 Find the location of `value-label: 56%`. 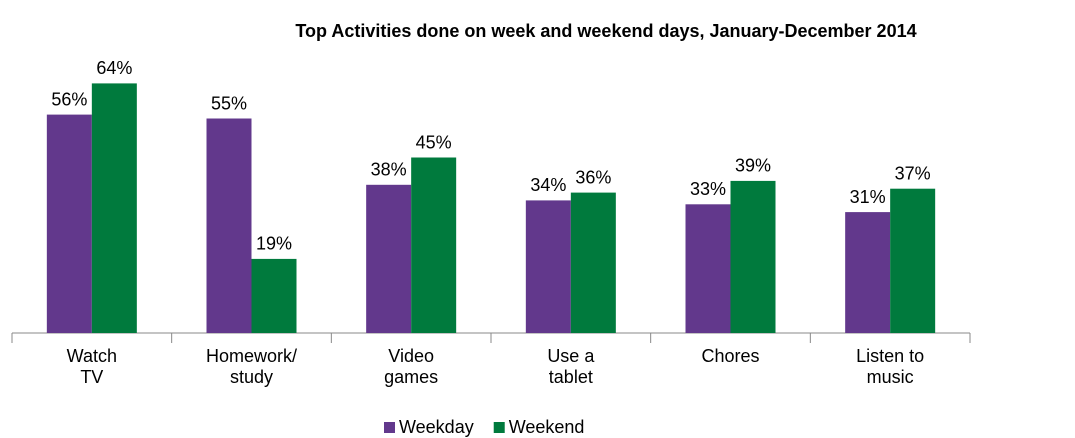

value-label: 56% is located at coordinates (69, 99).